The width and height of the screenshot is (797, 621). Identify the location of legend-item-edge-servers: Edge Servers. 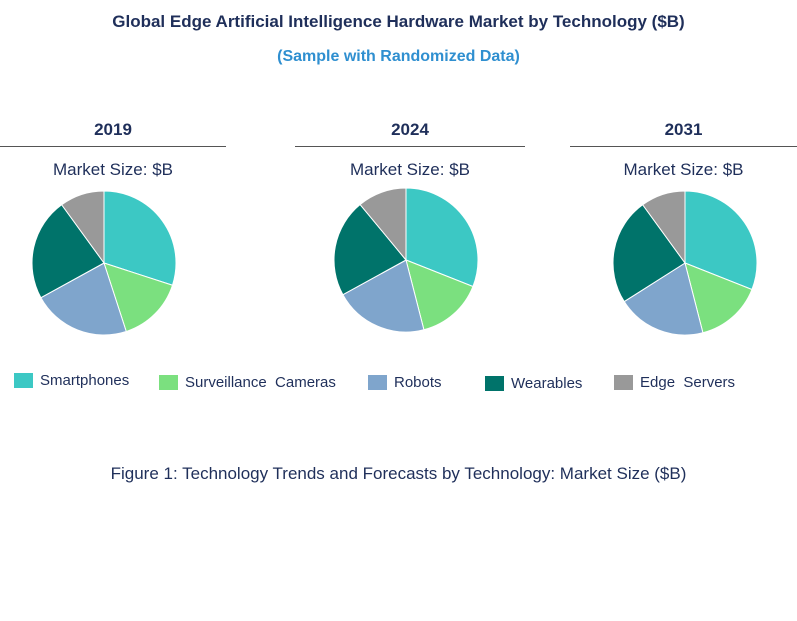
(674, 382).